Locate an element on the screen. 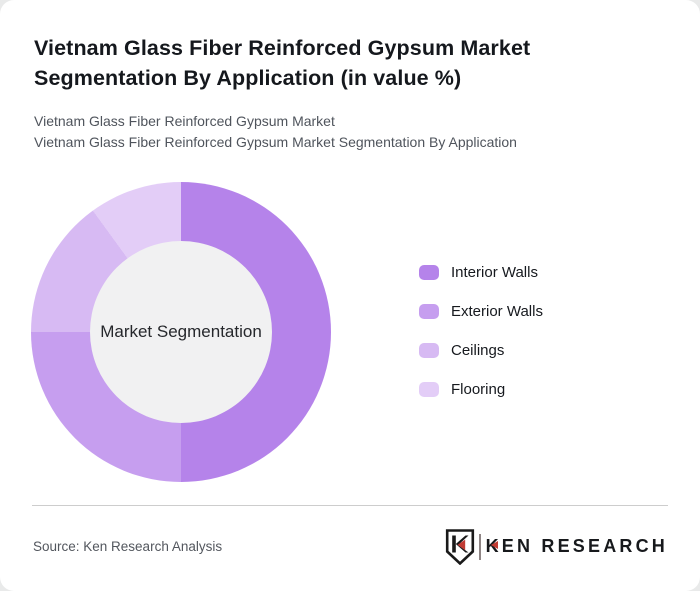 The image size is (700, 591). shield-k-icon is located at coordinates (459, 546).